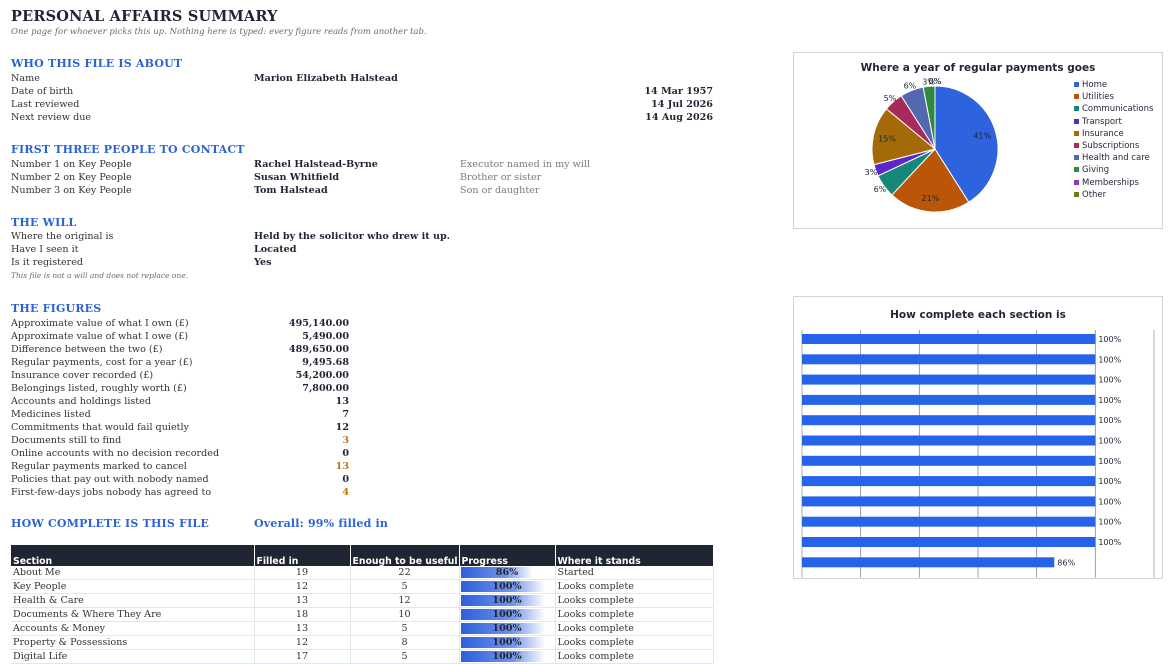 This screenshot has height=664, width=1172. Describe the element at coordinates (45, 249) in the screenshot. I see `will-label: Have I seen it` at that location.